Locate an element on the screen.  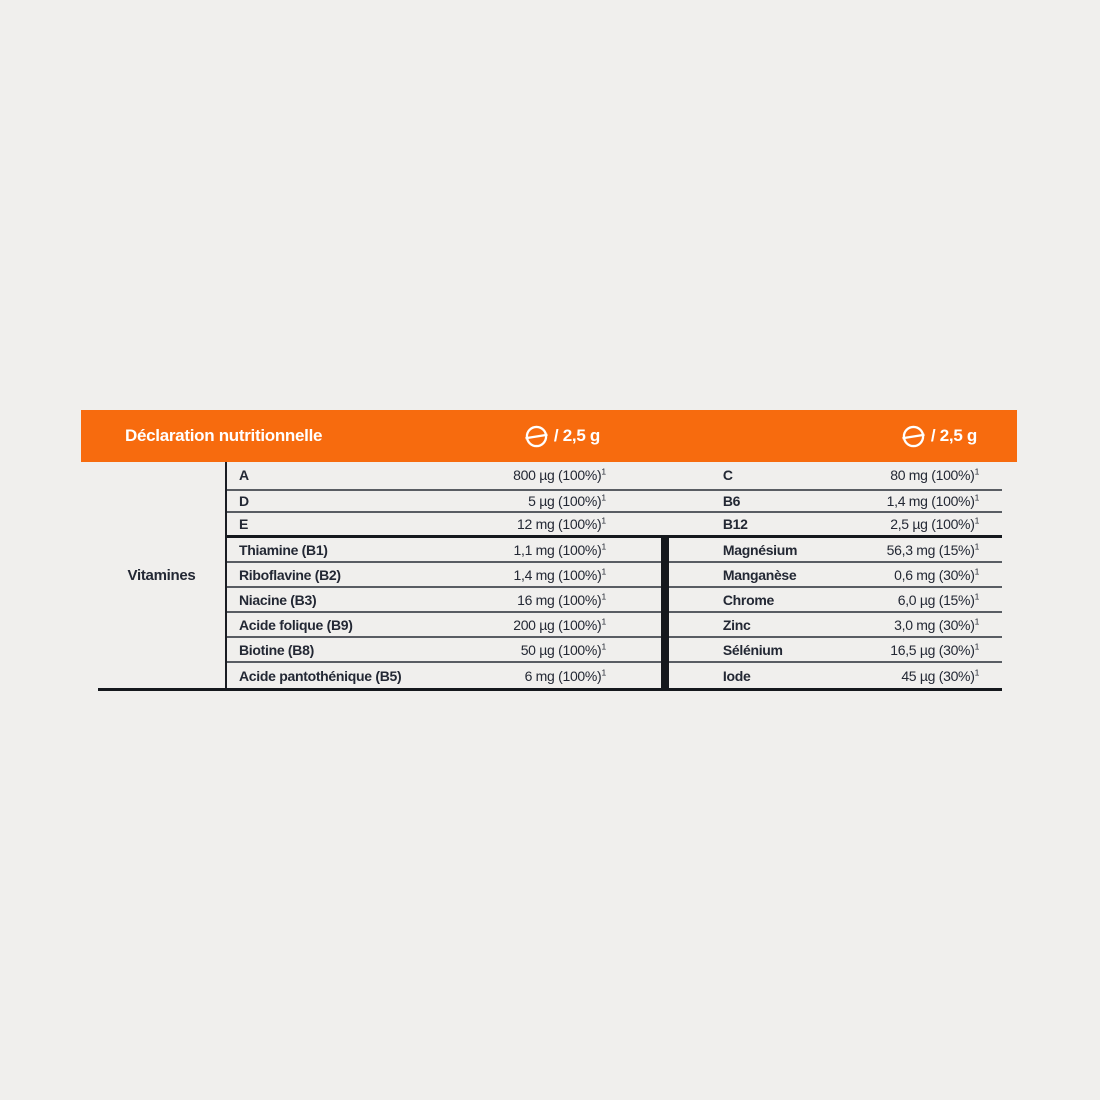
serving-size-right: / 2,5 g is located at coordinates (939, 436).